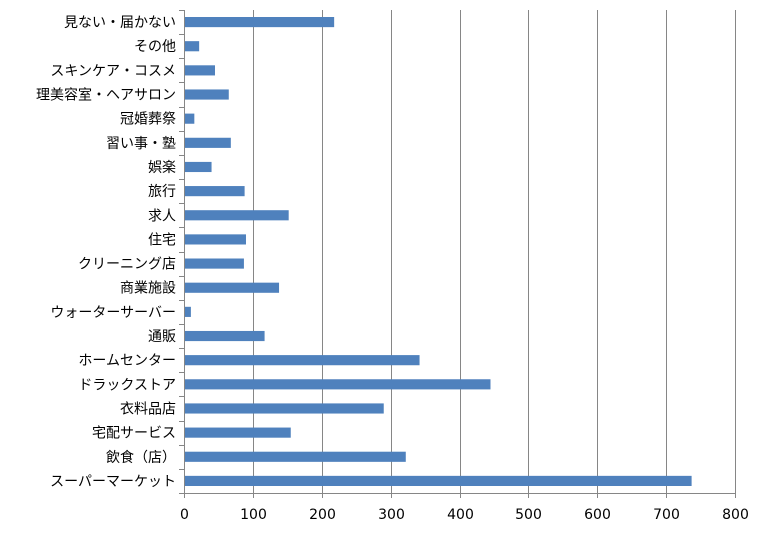 The height and width of the screenshot is (533, 768). Describe the element at coordinates (391, 515) in the screenshot. I see `x-tick-label: 300` at that location.